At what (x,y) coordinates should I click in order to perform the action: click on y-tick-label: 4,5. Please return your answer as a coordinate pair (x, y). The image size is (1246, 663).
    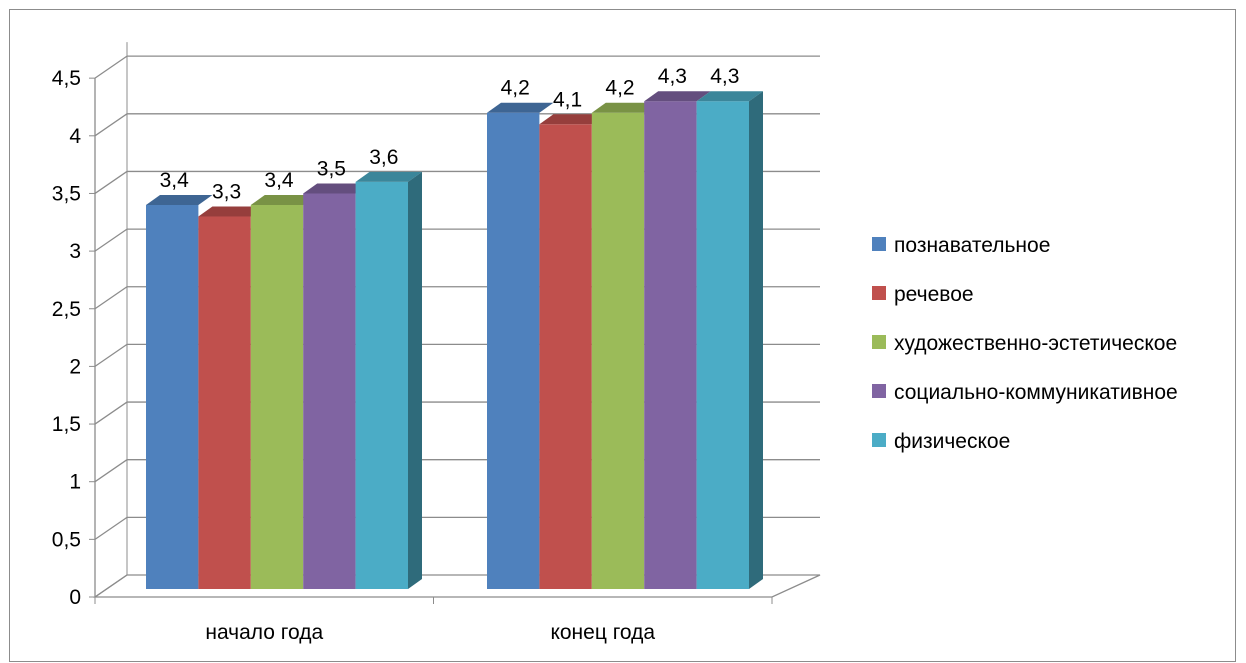
    Looking at the image, I should click on (66, 78).